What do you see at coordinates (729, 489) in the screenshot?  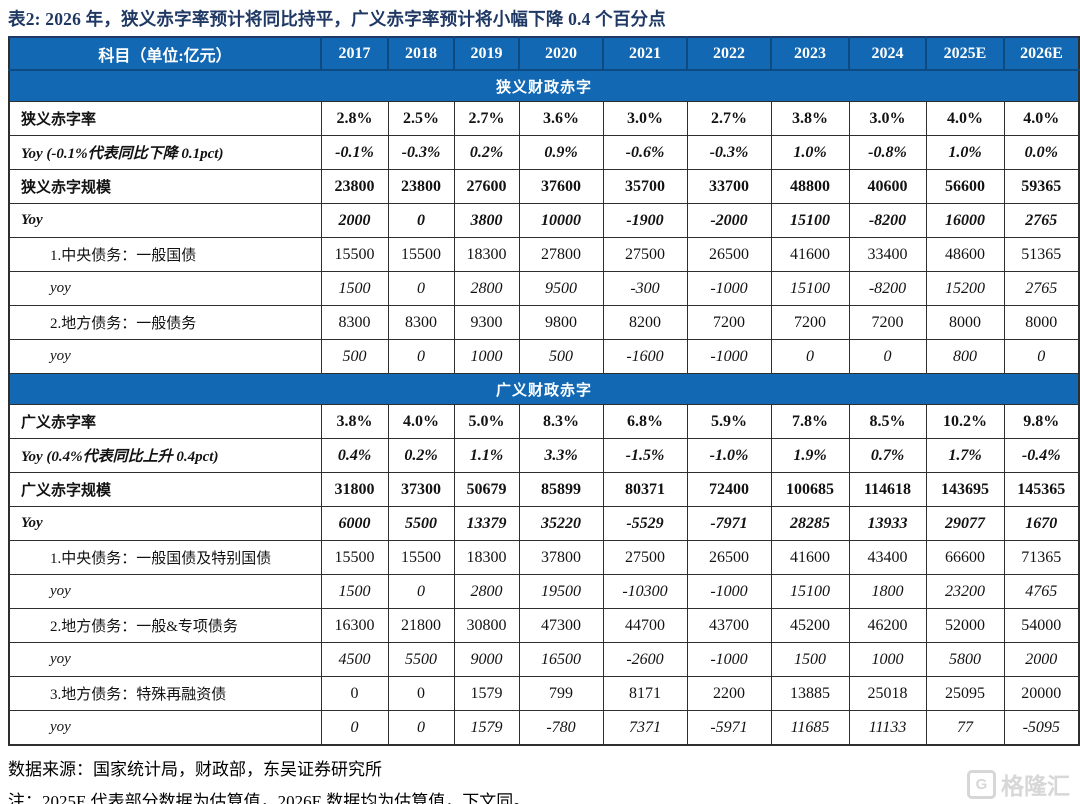 I see `cell-value: 72400` at bounding box center [729, 489].